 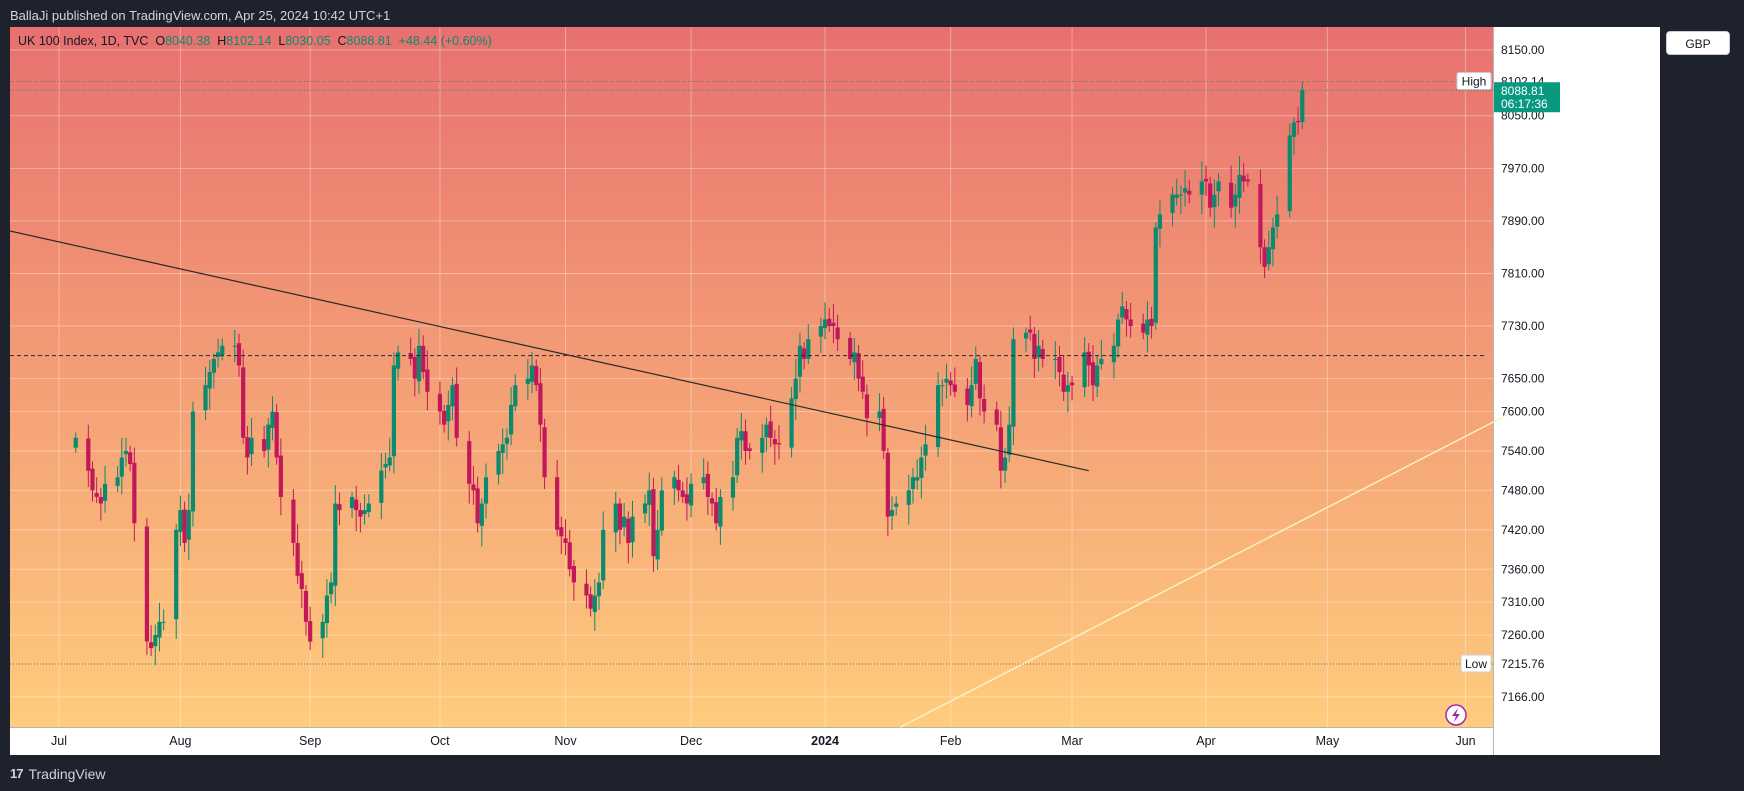 What do you see at coordinates (1523, 412) in the screenshot?
I see `y-tick-label: 7600.00` at bounding box center [1523, 412].